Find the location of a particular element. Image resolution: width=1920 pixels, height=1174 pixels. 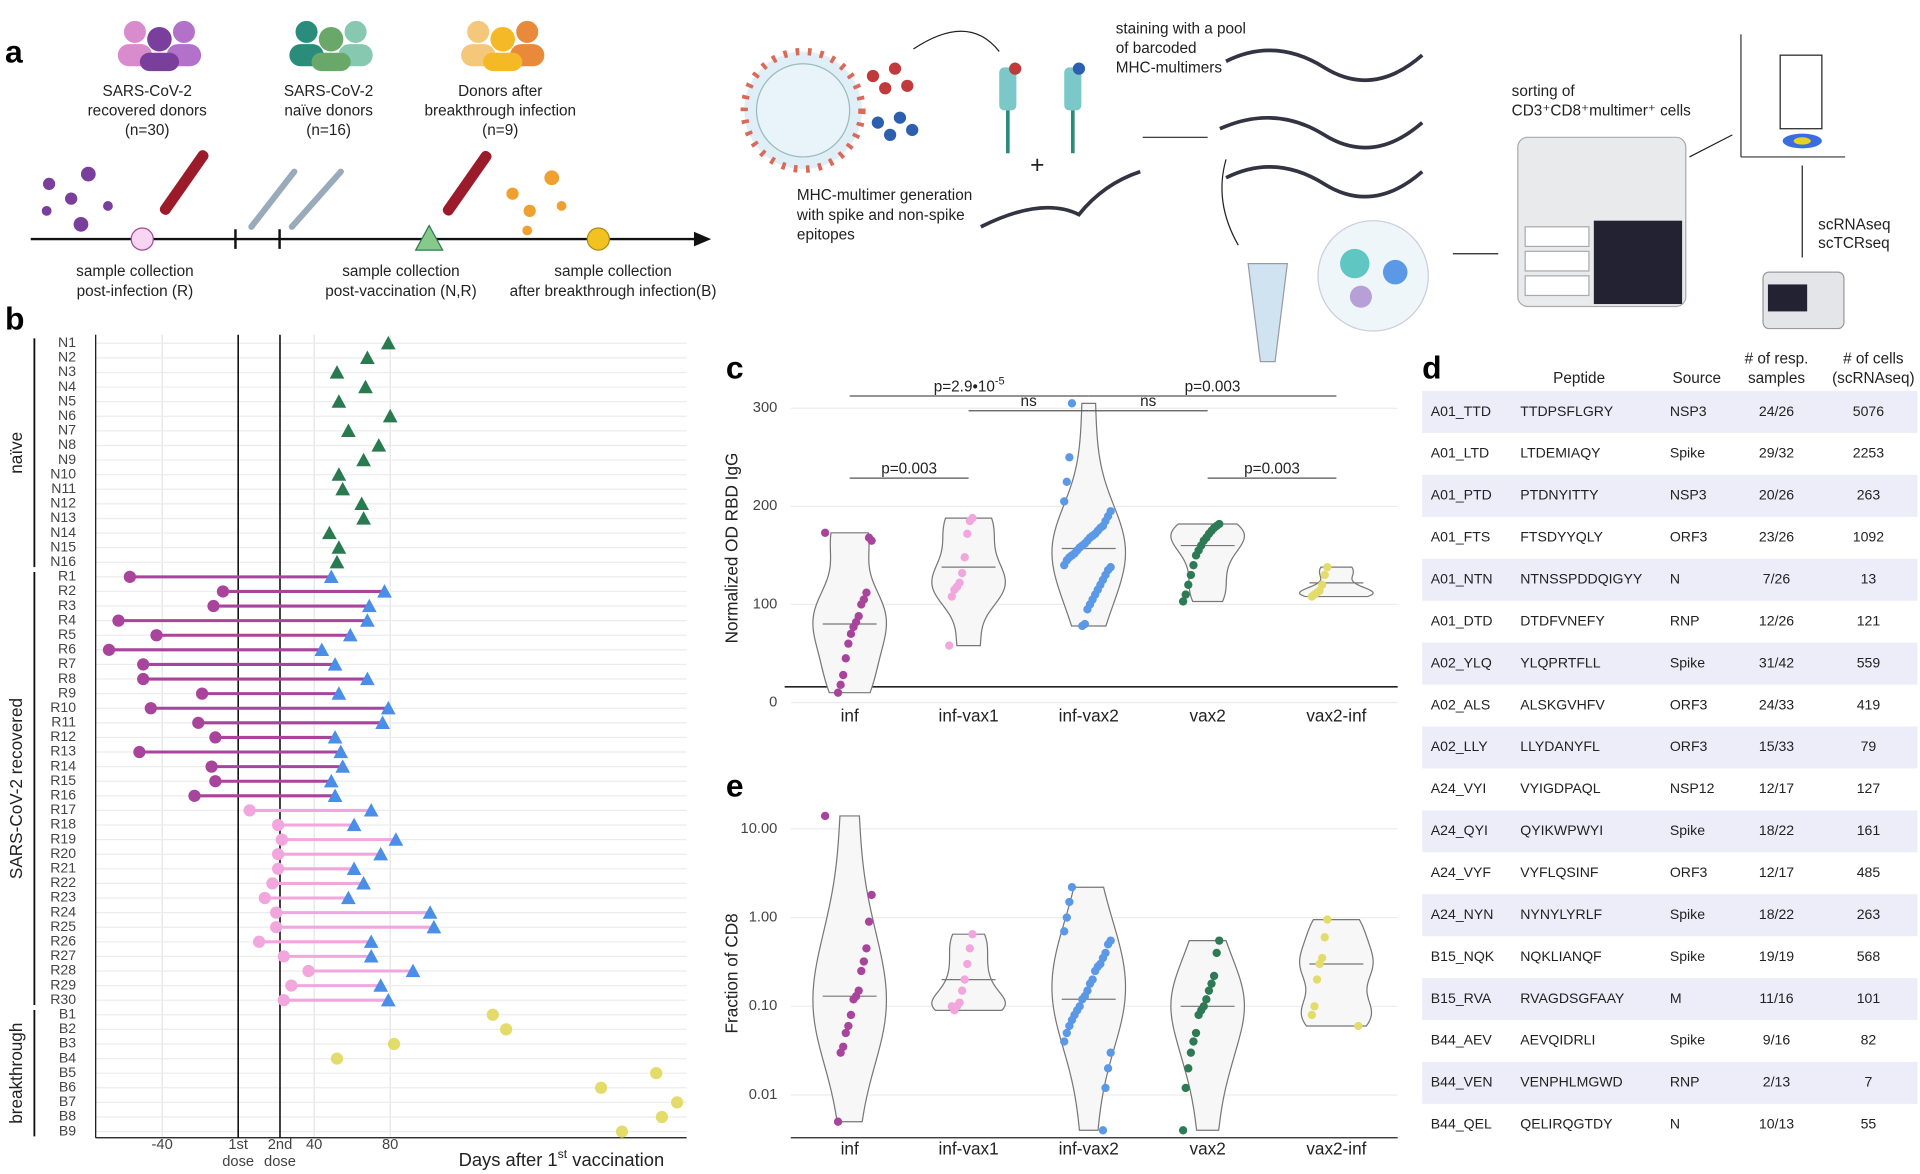

row-label: R14 is located at coordinates (63, 765).